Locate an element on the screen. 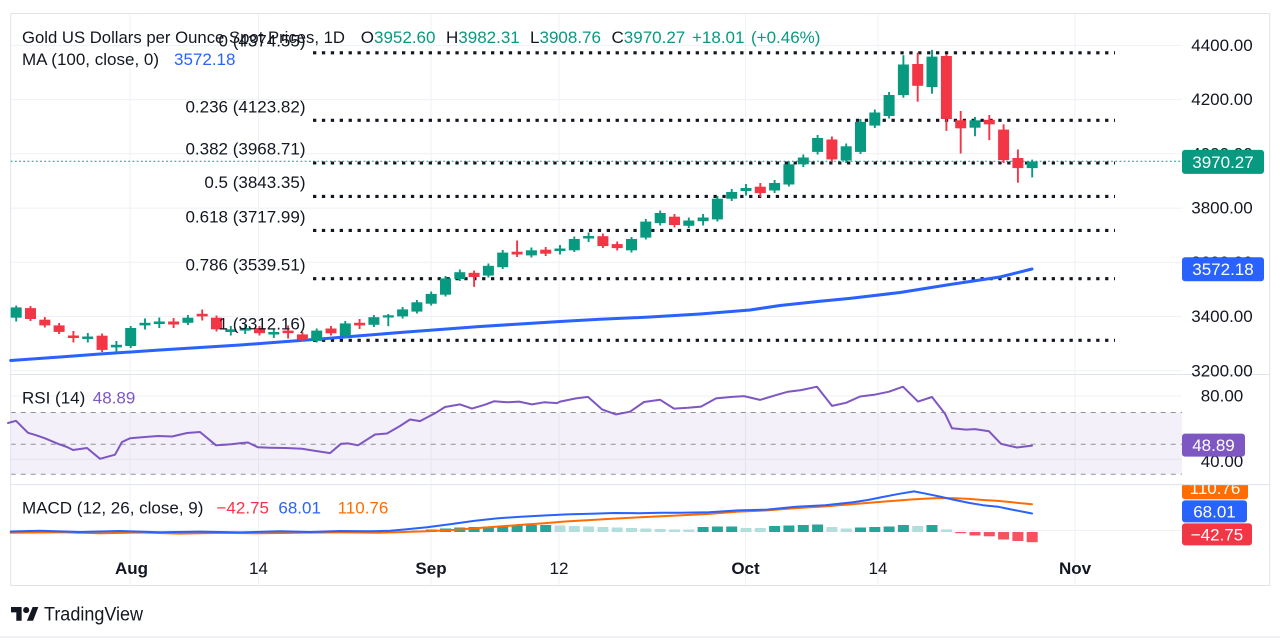 This screenshot has height=640, width=1280. svg-text: O is located at coordinates (367, 37).